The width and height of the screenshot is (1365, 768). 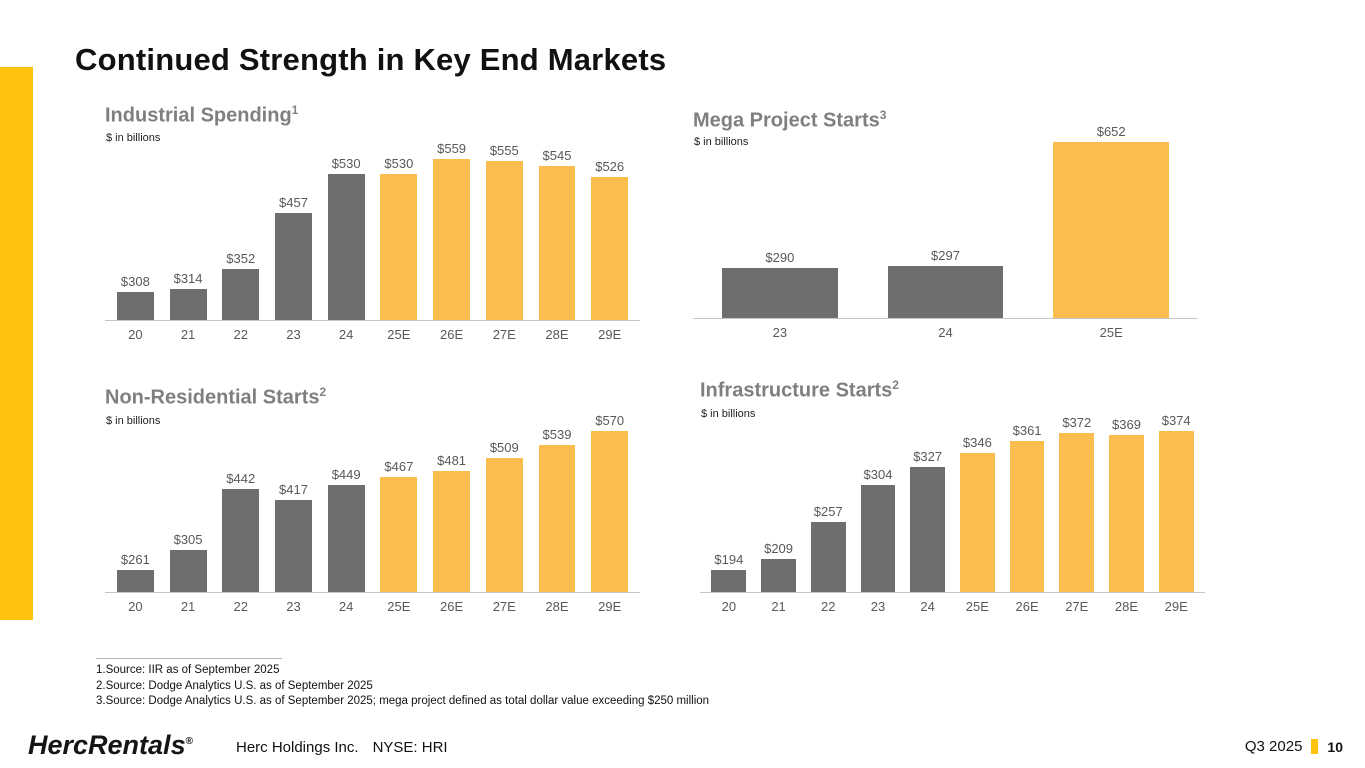 What do you see at coordinates (188, 606) in the screenshot?
I see `x-tick-label: 21` at bounding box center [188, 606].